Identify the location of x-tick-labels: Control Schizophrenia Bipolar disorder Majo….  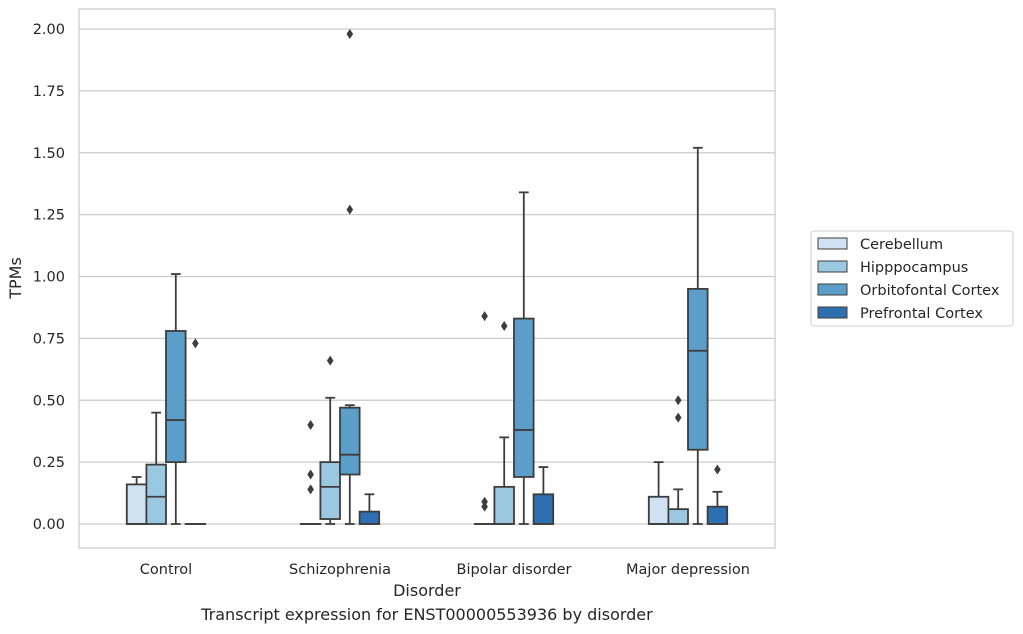
(445, 570).